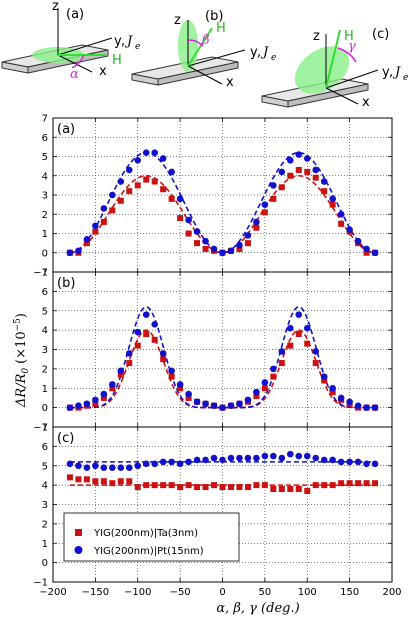 The image size is (415, 618). I want to click on y-tick-label: 5, so click(45, 311).